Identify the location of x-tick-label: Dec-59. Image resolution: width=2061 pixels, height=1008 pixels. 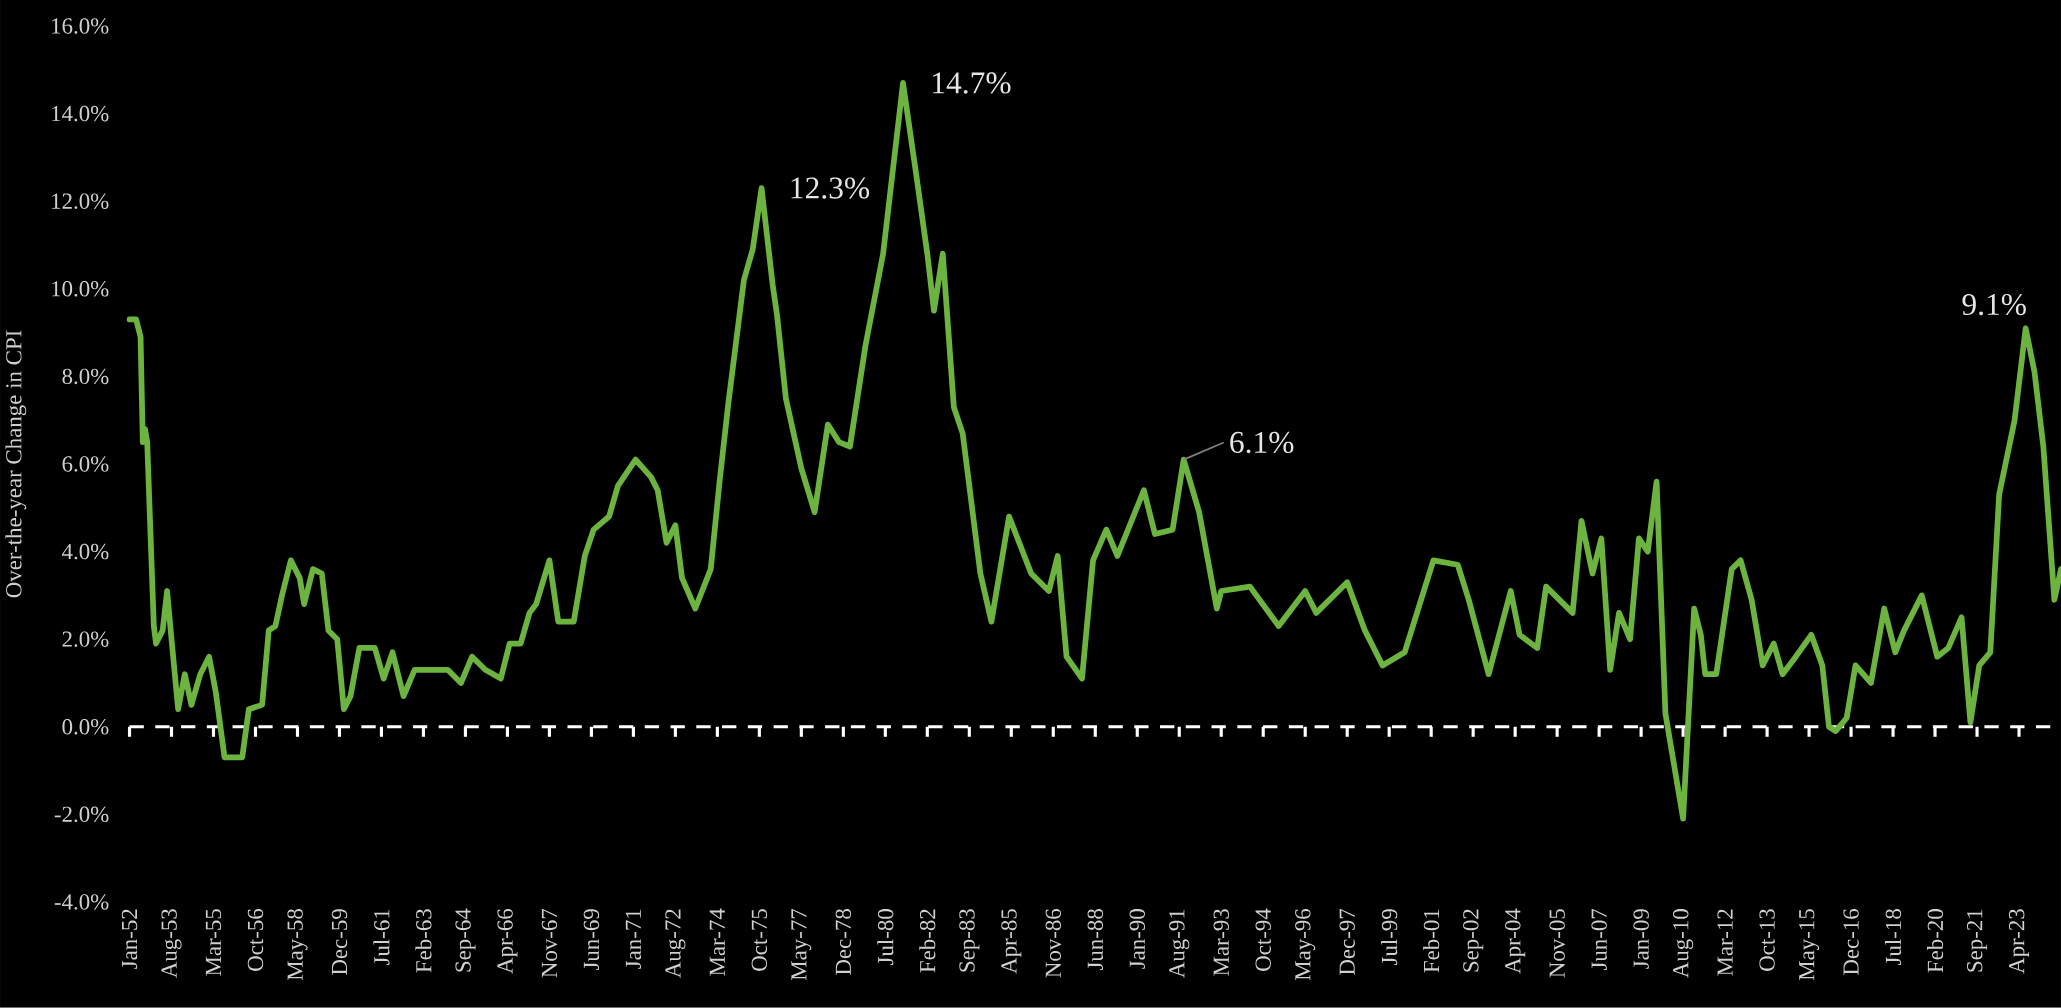
(339, 942).